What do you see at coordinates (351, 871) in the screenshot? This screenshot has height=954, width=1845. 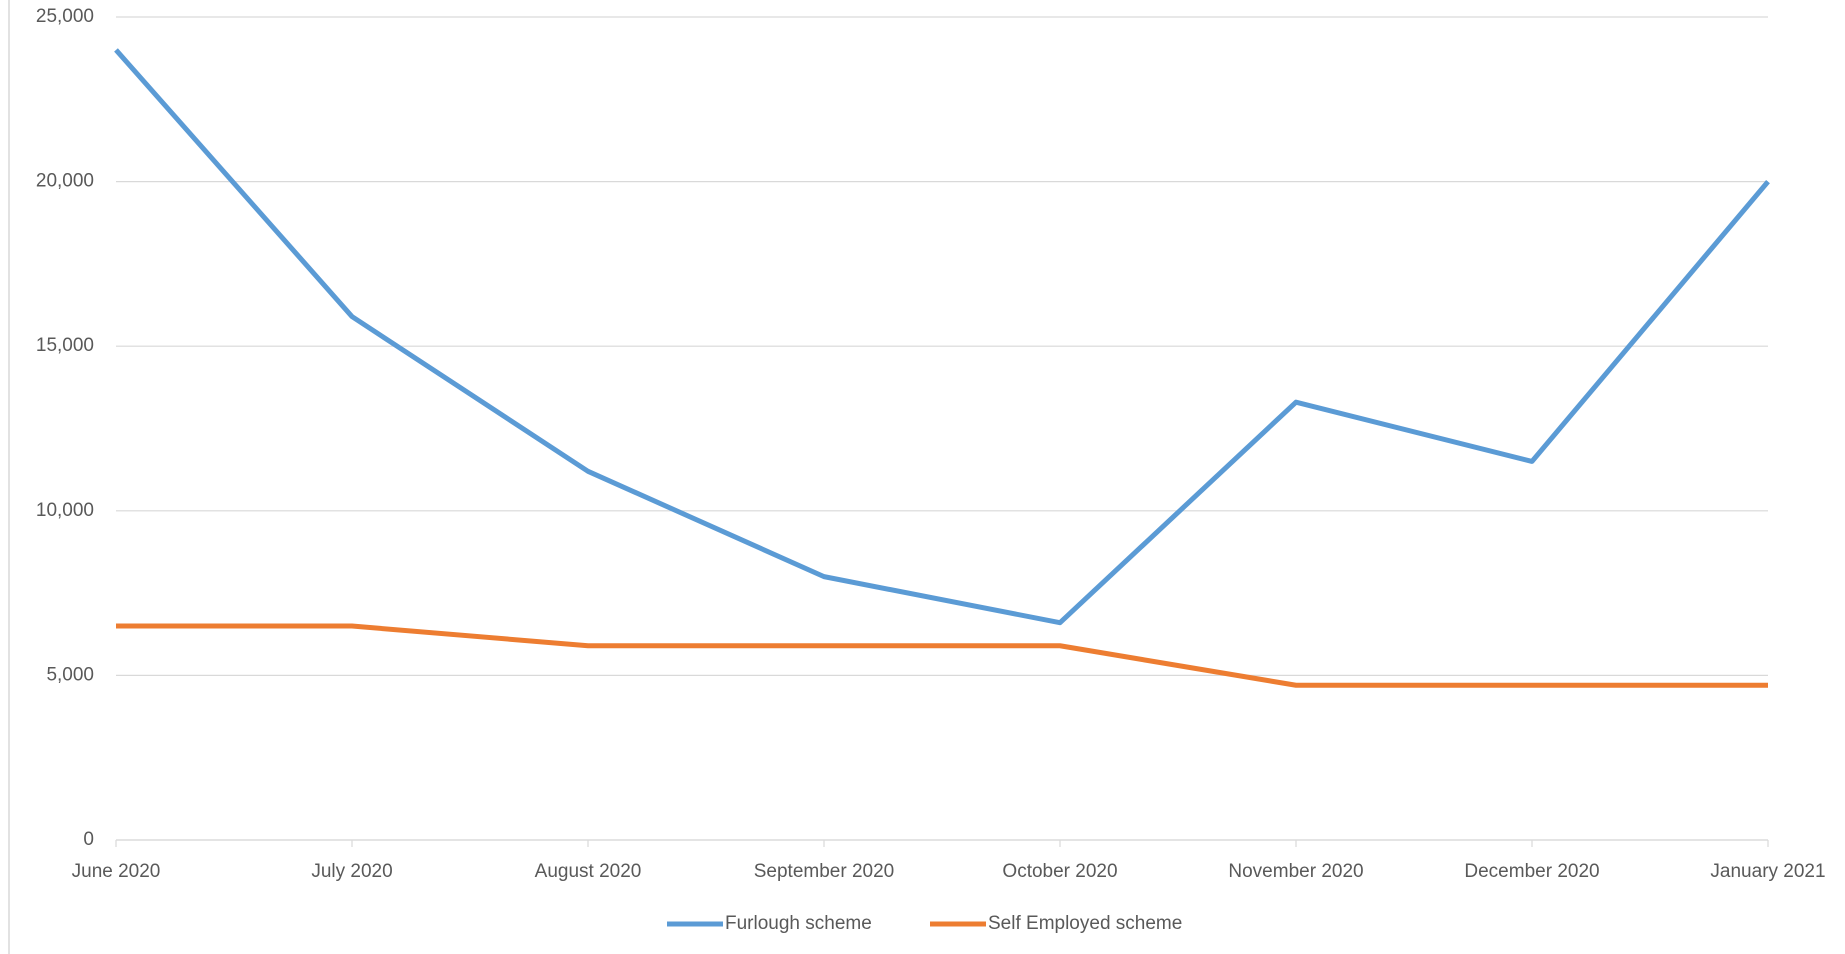 I see `x-tick-label: July 2020` at bounding box center [351, 871].